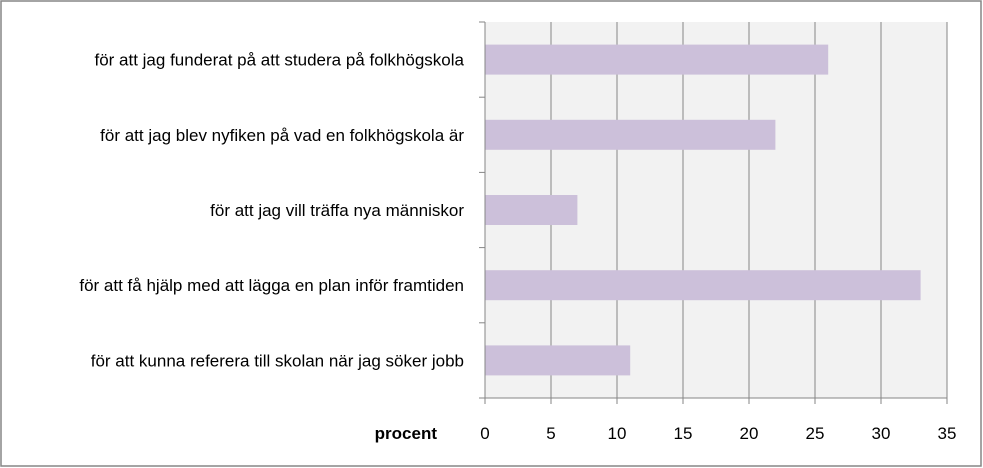  I want to click on tick-labels: 0 5 10 15 20 25 30 35, so click(718, 433).